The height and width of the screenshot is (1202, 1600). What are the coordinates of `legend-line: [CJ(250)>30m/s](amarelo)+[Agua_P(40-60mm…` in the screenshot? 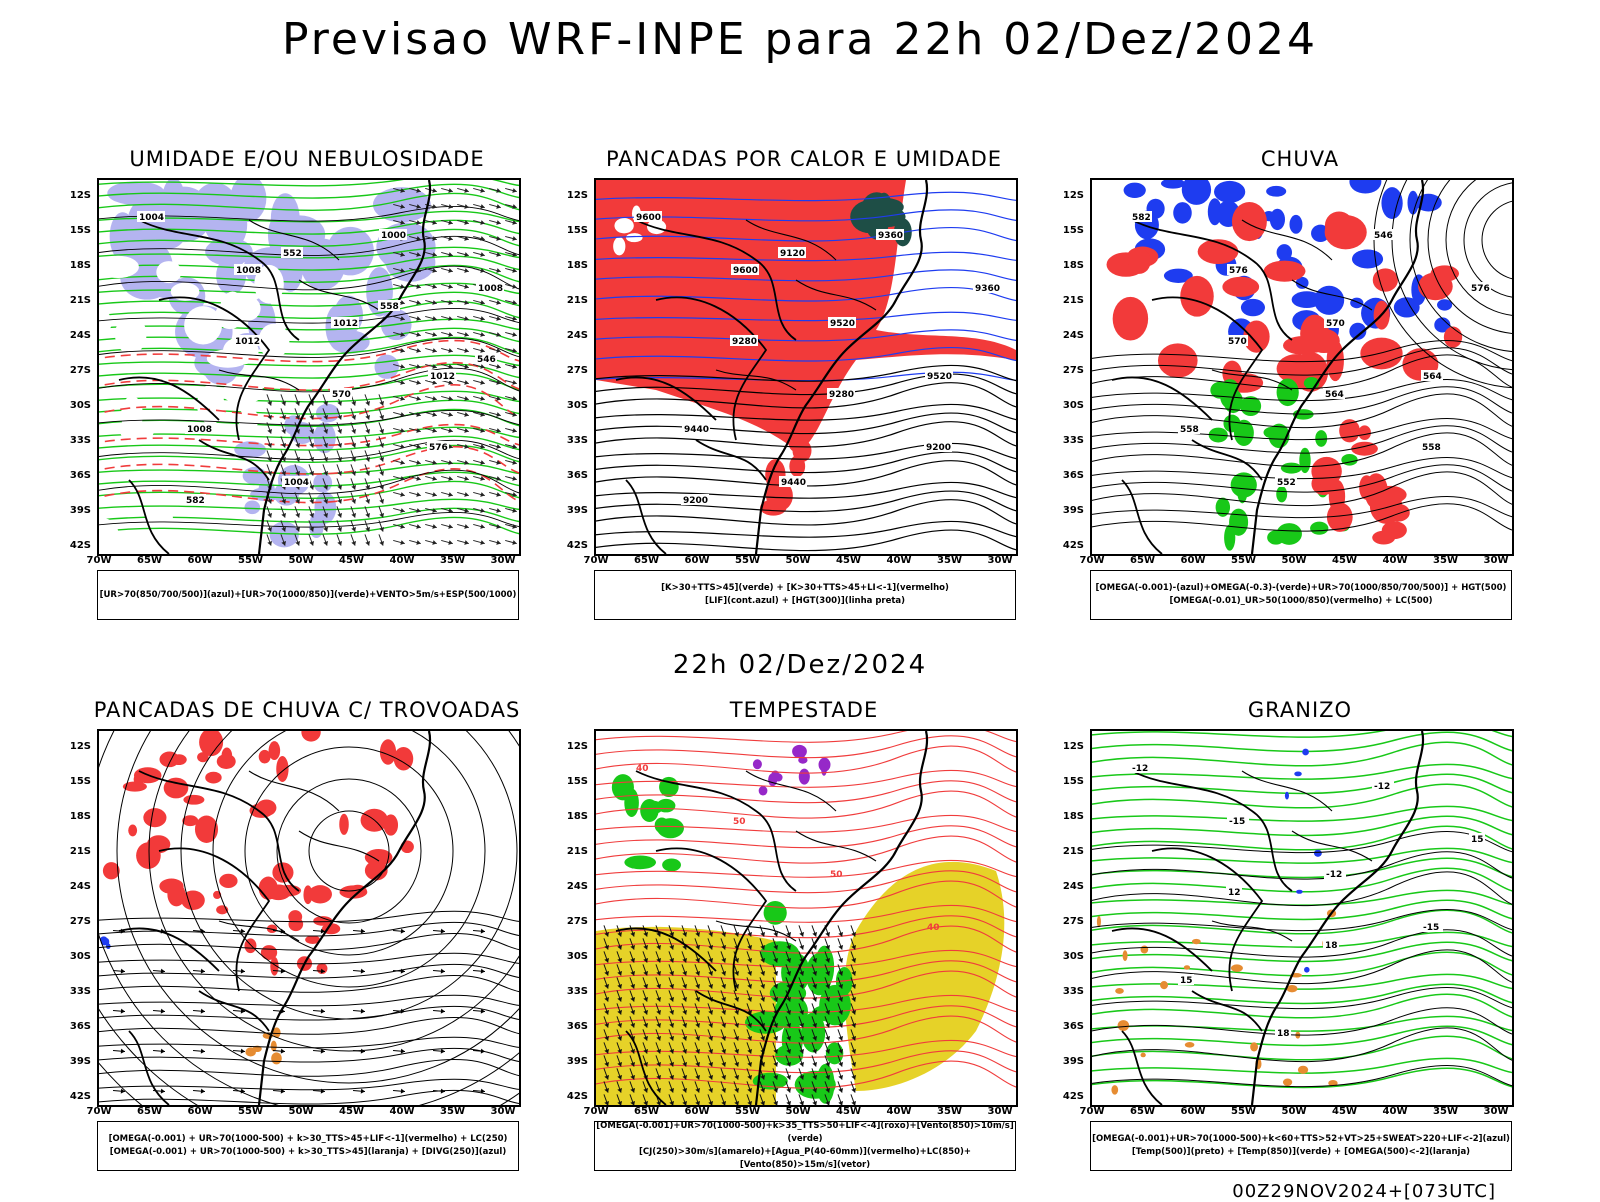 It's located at (805, 1158).